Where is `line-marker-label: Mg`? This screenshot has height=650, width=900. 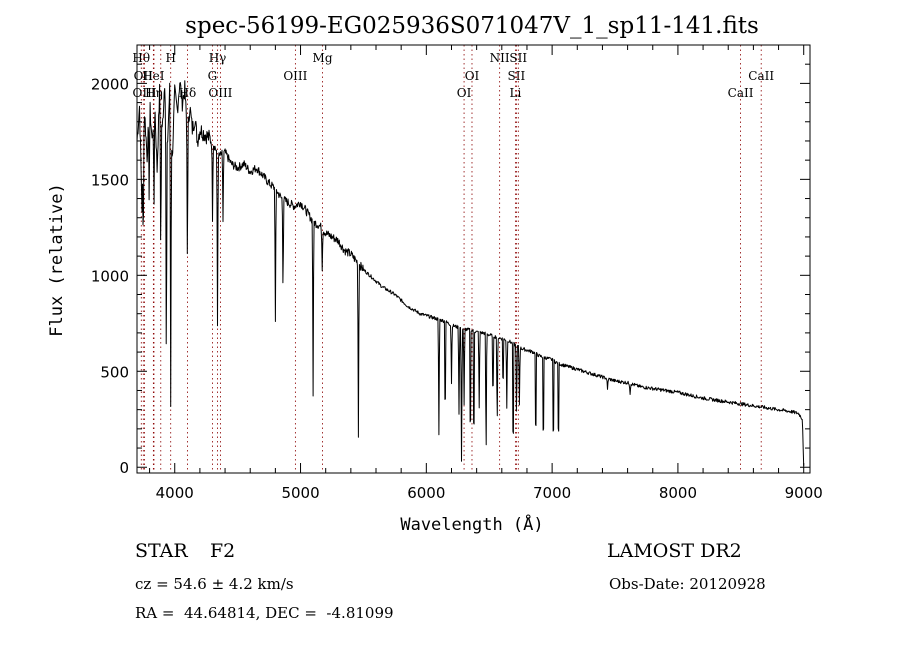
line-marker-label: Mg is located at coordinates (323, 58).